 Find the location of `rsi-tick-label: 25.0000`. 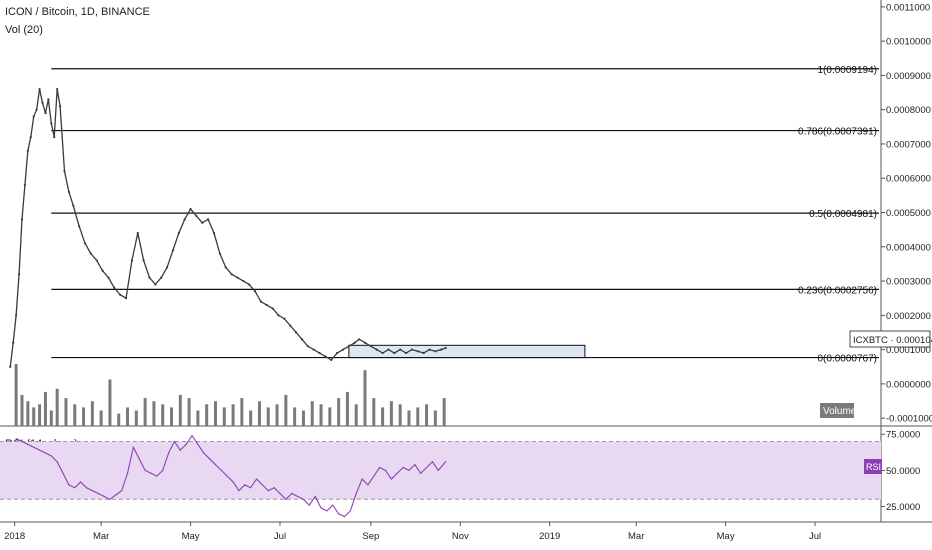

rsi-tick-label: 25.0000 is located at coordinates (903, 507).